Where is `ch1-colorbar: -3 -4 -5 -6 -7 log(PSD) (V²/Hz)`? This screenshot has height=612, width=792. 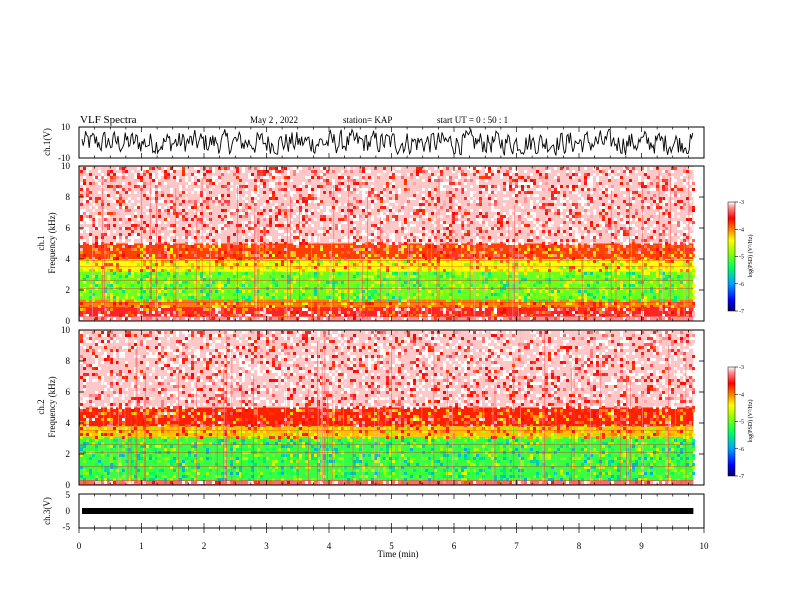
ch1-colorbar: -3 -4 -5 -6 -7 log(PSD) (V²/Hz) is located at coordinates (740, 257).